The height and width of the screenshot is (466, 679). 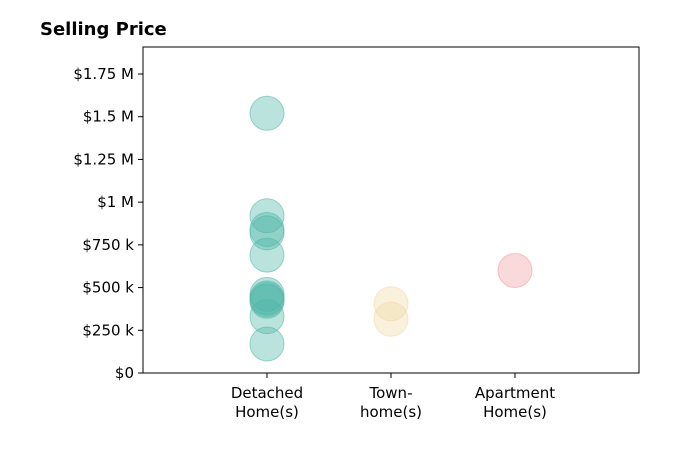 What do you see at coordinates (267, 402) in the screenshot?
I see `x-tick-label: Detached Home(s)` at bounding box center [267, 402].